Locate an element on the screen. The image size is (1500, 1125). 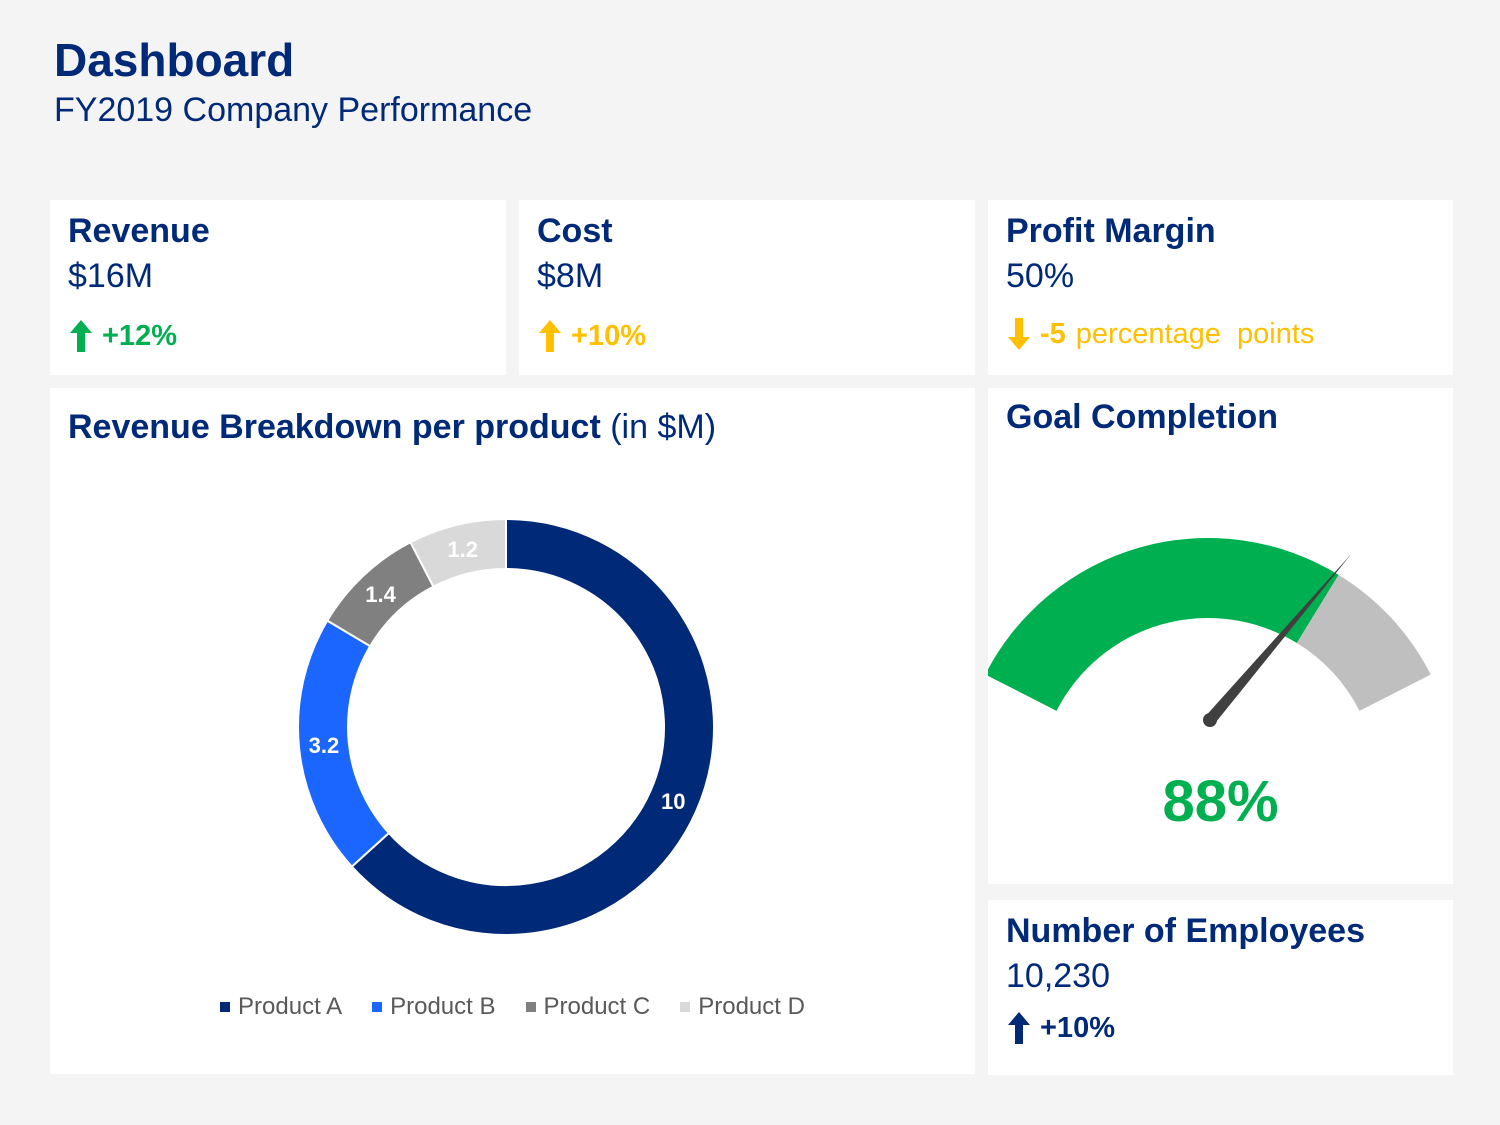
cost-delta: +10% is located at coordinates (591, 336).